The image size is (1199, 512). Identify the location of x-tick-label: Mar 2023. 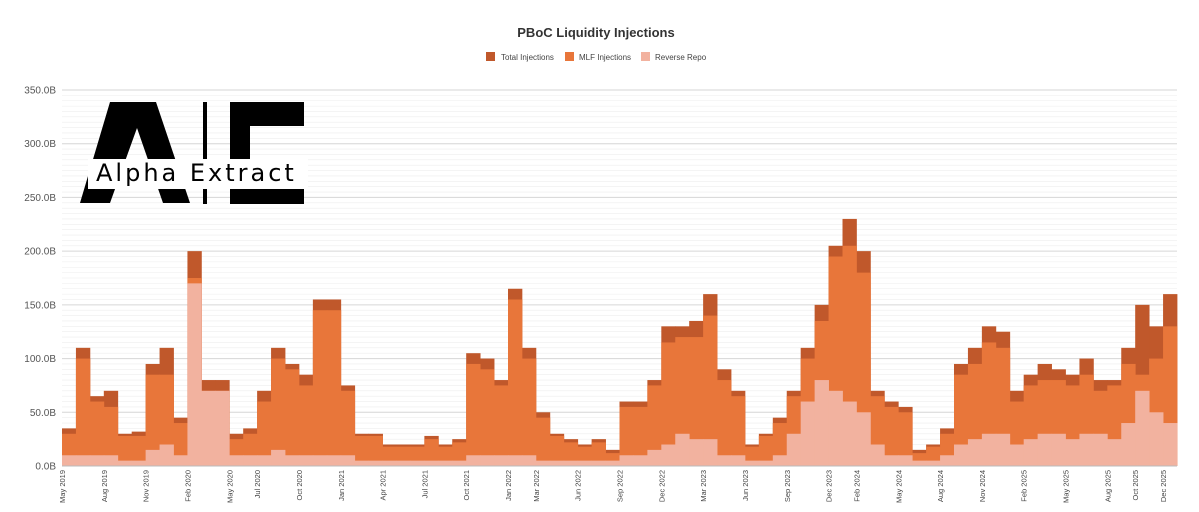
(703, 486).